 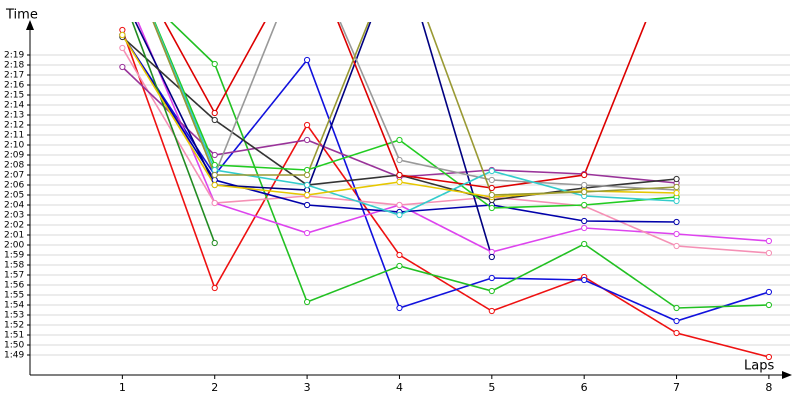 I want to click on y-tick-label: 2:16, so click(x=14, y=86).